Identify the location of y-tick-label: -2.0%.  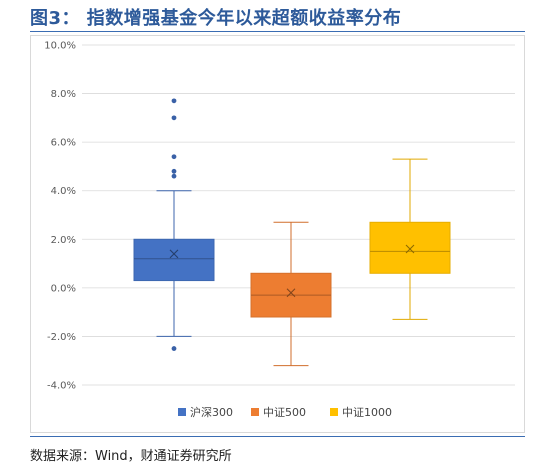
(61, 337).